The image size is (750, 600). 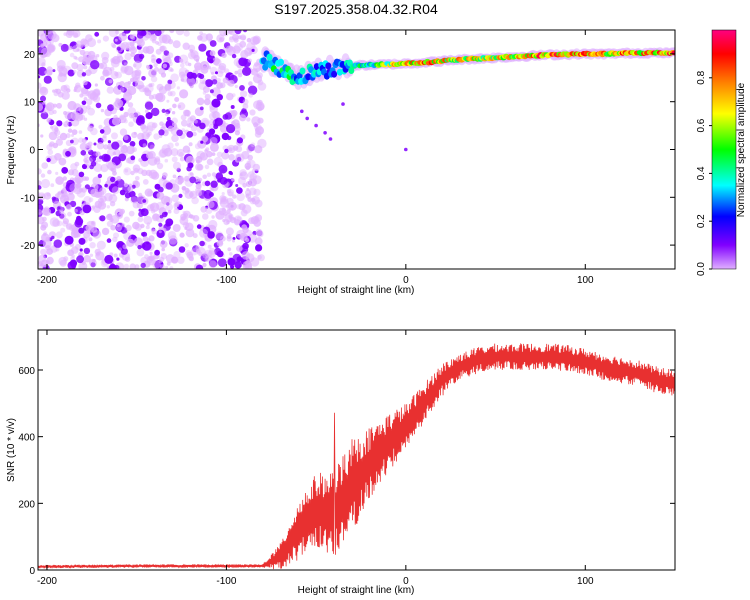 What do you see at coordinates (585, 581) in the screenshot?
I see `snr-xtick-label: 100` at bounding box center [585, 581].